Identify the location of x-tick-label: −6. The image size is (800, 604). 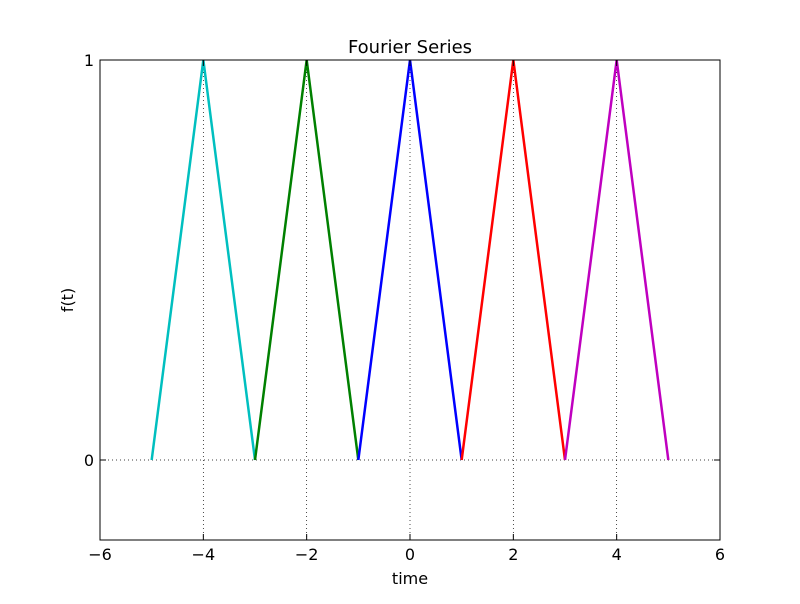
(100, 554).